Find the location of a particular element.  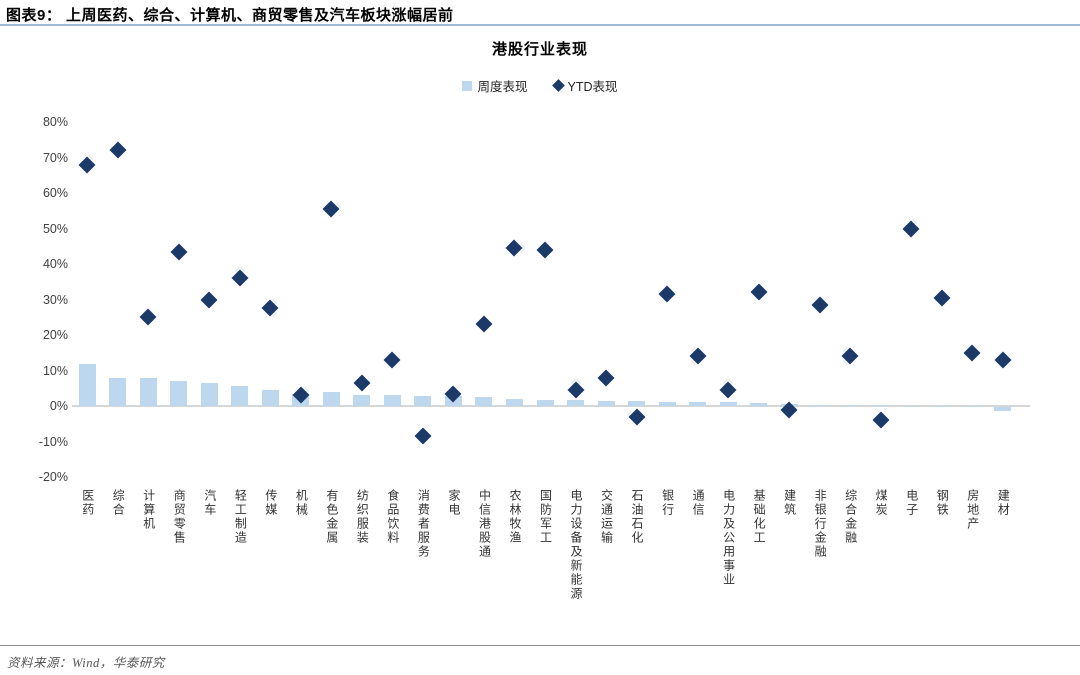

x-category-label: 通信 is located at coordinates (698, 503).